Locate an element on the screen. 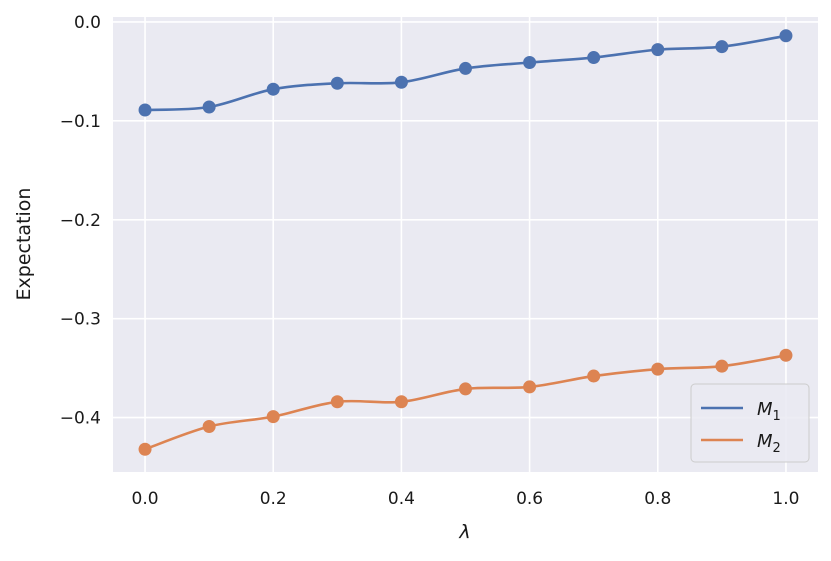  x-tick-label: 1.0 is located at coordinates (785, 499).